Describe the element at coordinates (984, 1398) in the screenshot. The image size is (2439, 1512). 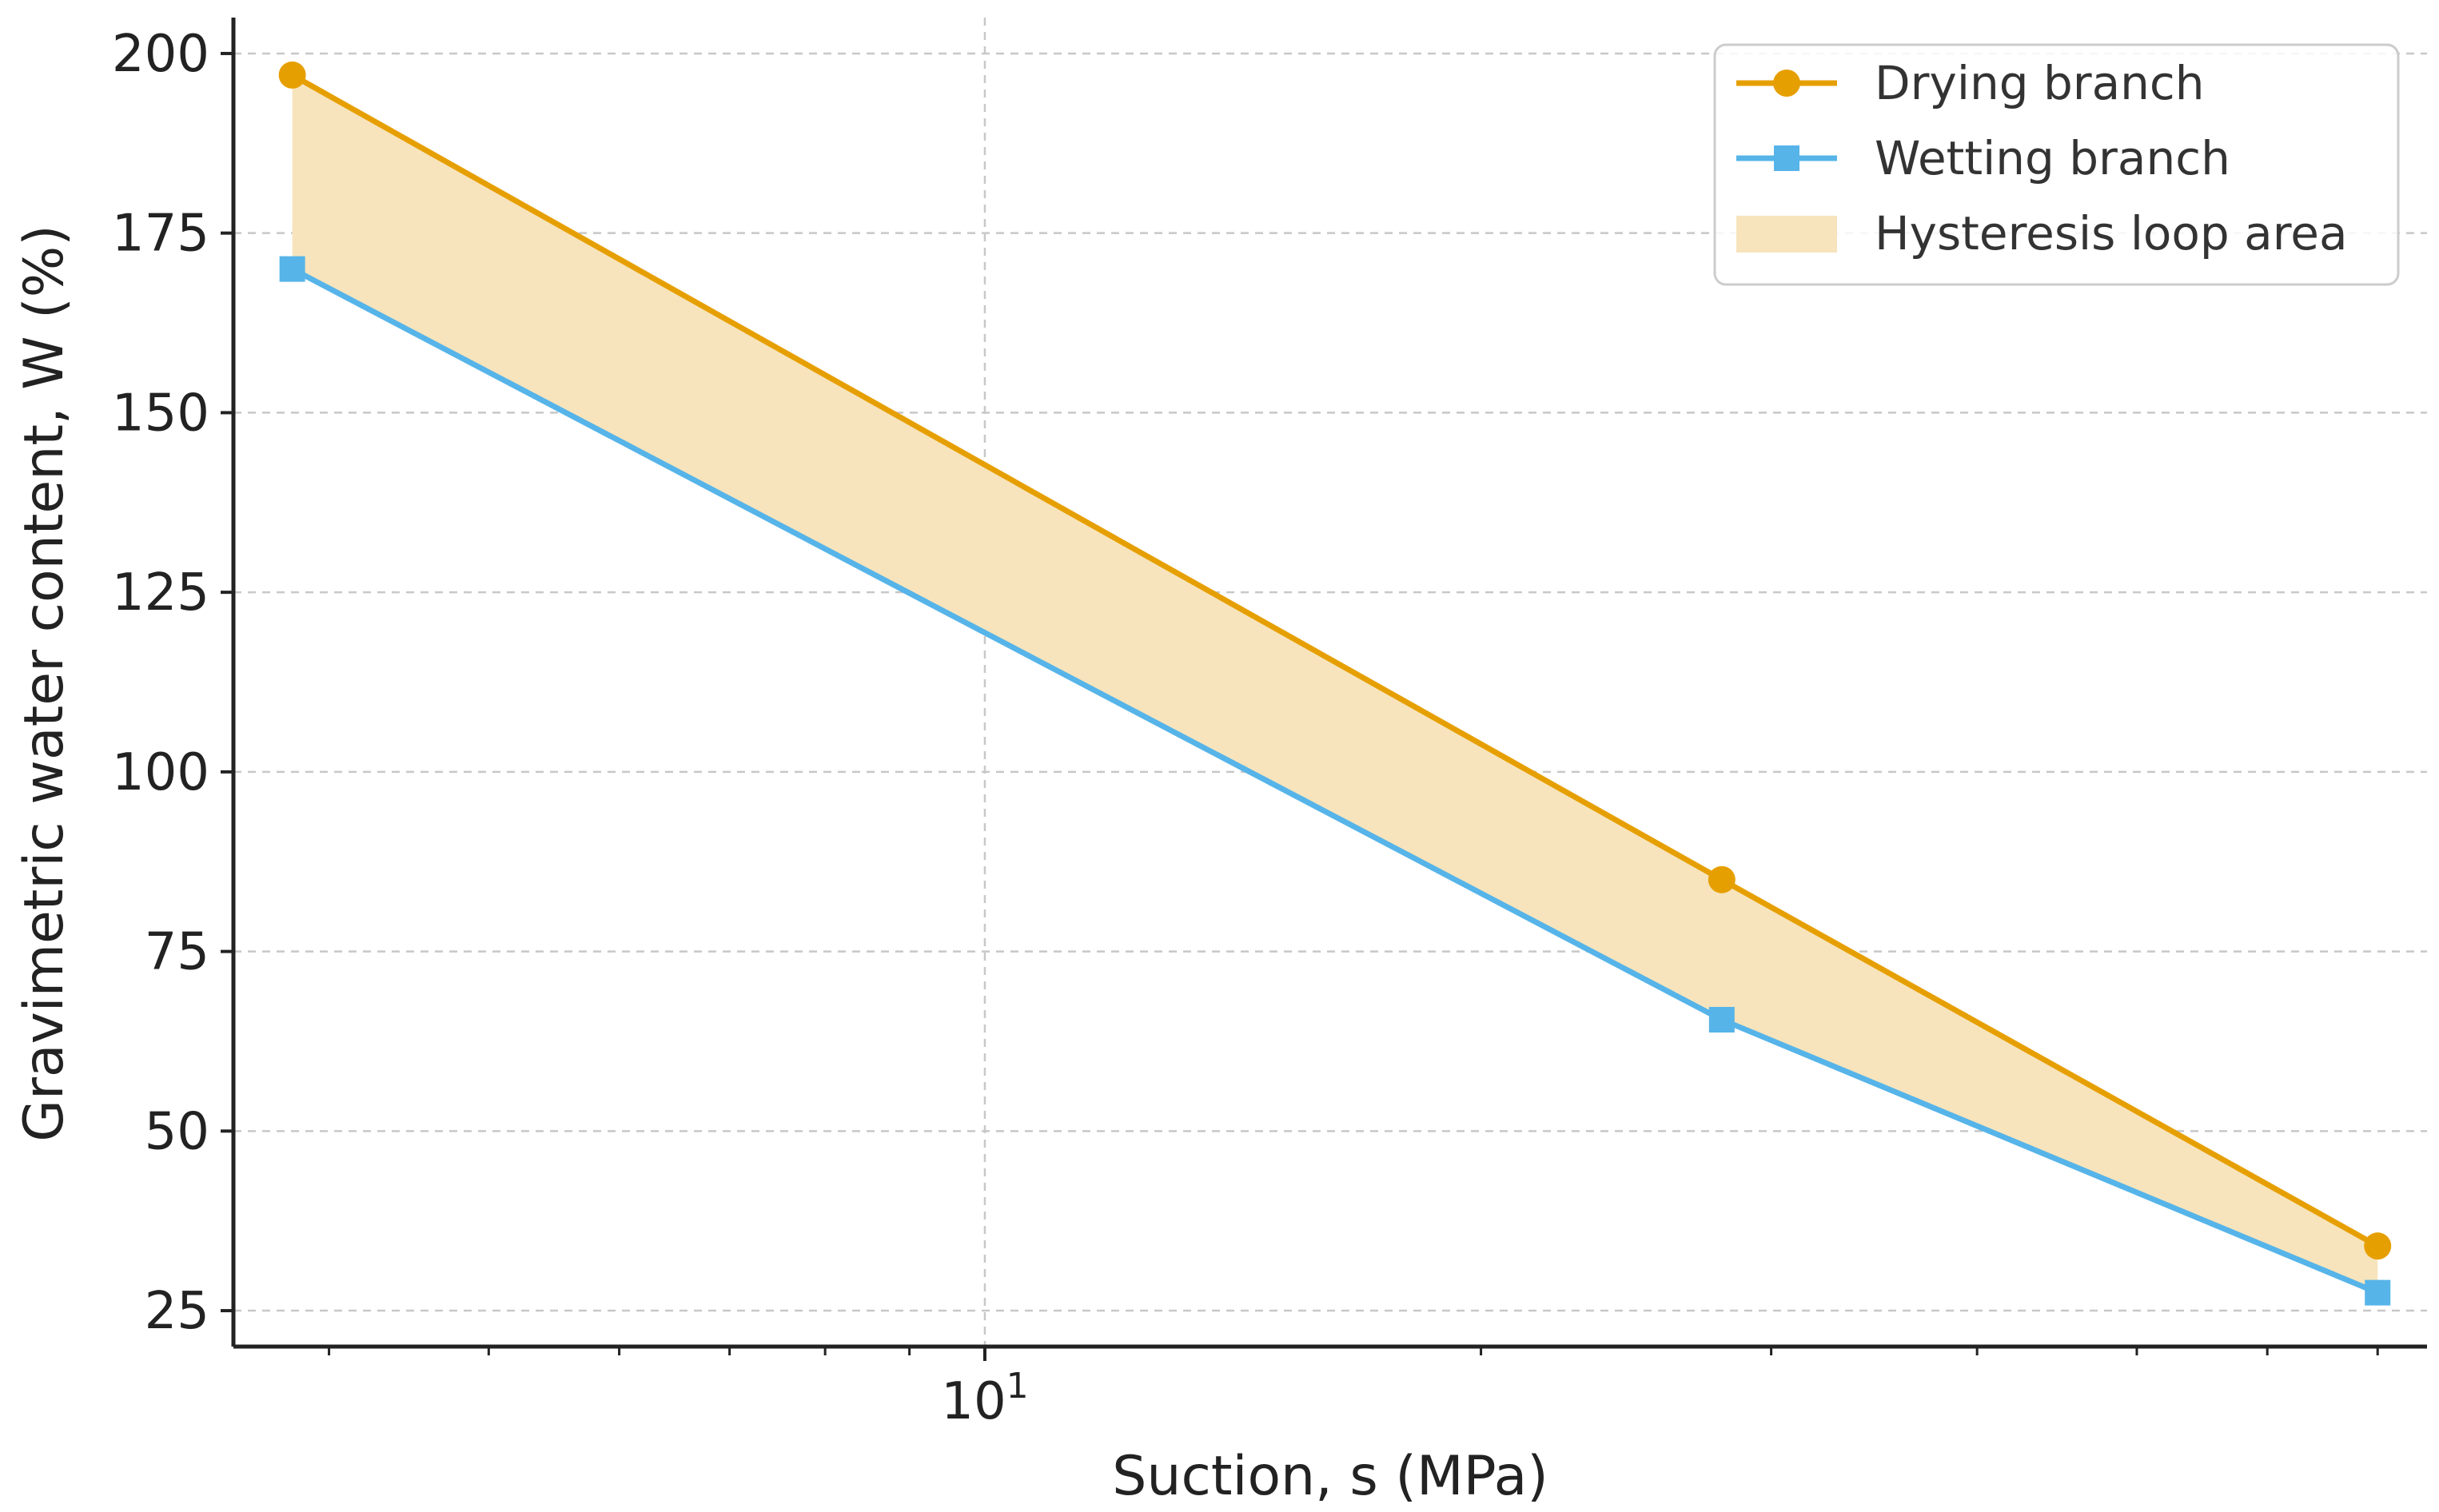
I see `x-tick-label: 101` at that location.